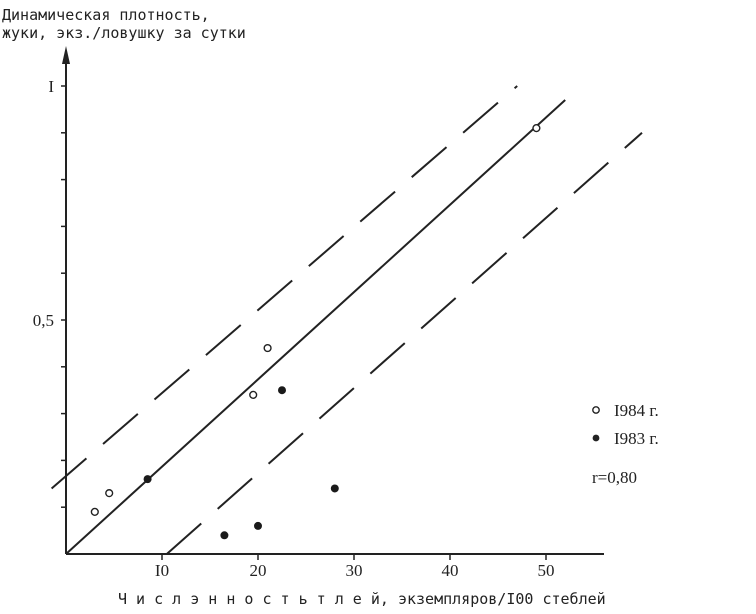  What do you see at coordinates (66, 55) in the screenshot?
I see `y-axis-arrow` at bounding box center [66, 55].